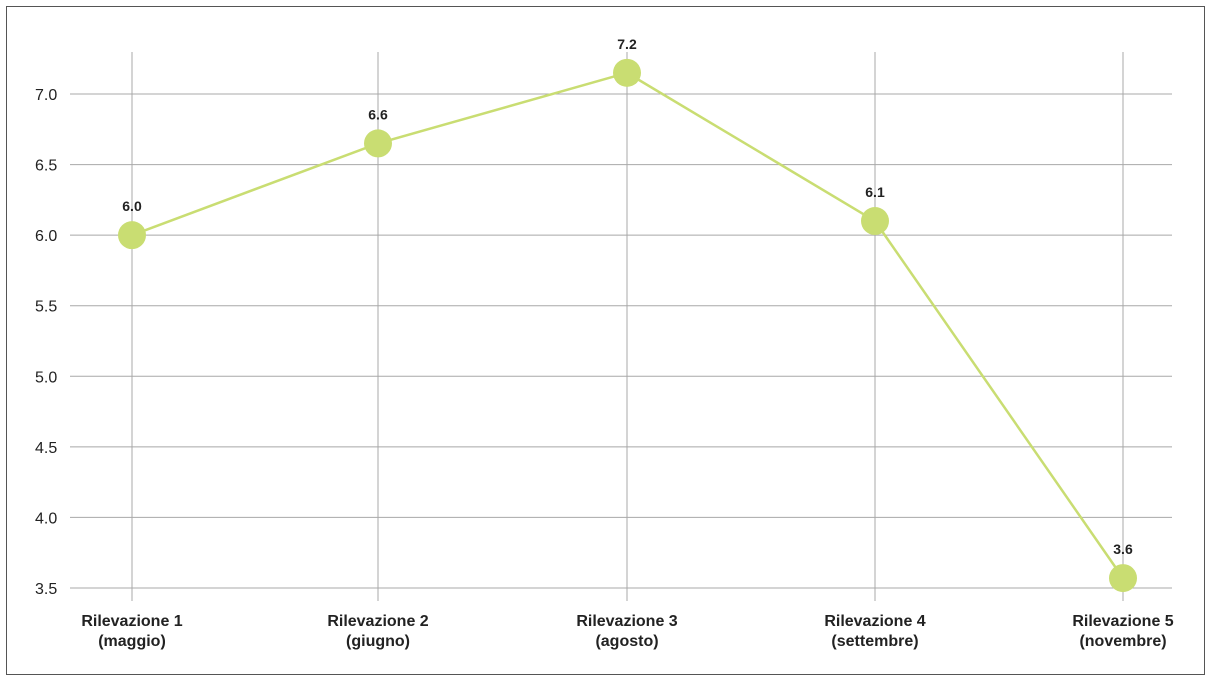 The width and height of the screenshot is (1212, 681). I want to click on y-tick-label: 6.5, so click(46, 166).